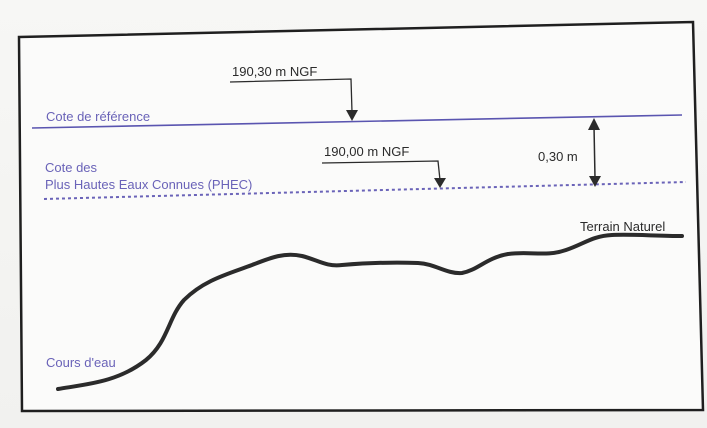 The width and height of the screenshot is (707, 428). What do you see at coordinates (594, 124) in the screenshot?
I see `offset-arrow-up-icon` at bounding box center [594, 124].